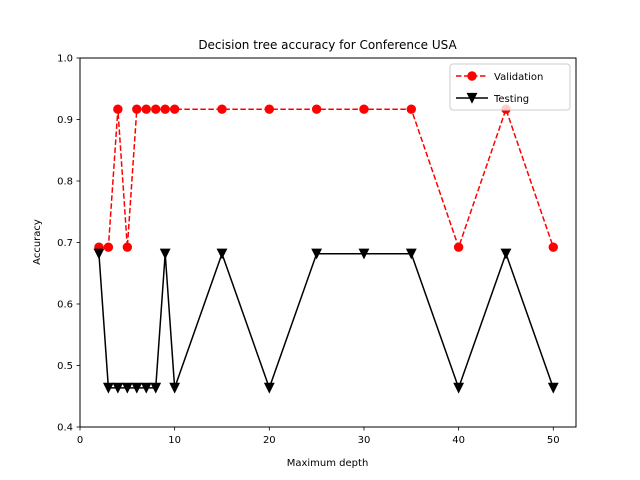  I want to click on y-tick-label: 0.4, so click(65, 428).